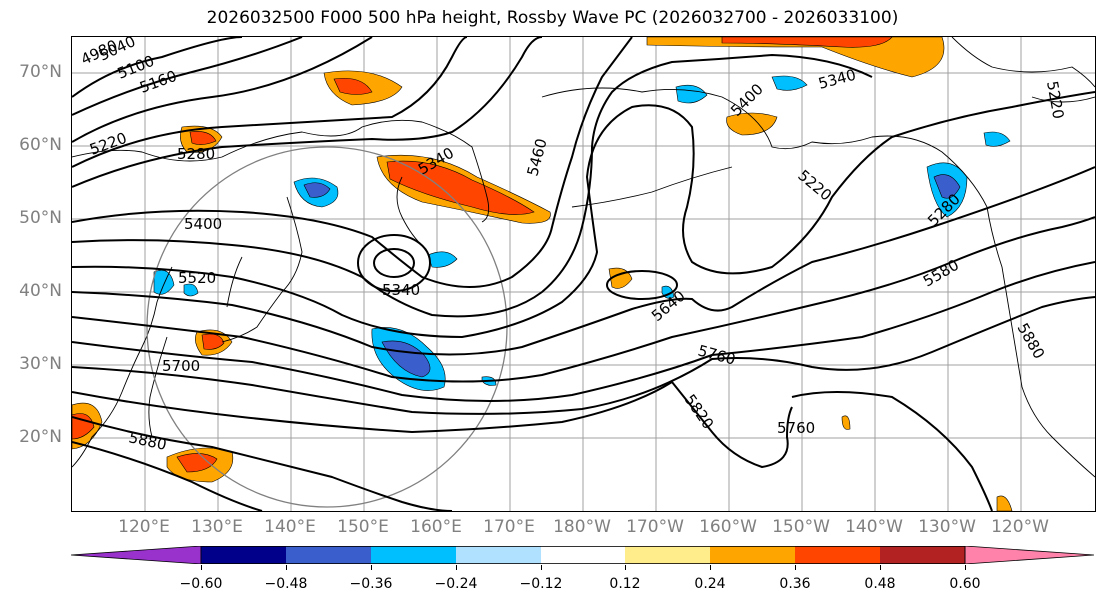  I want to click on contour-label-5880: 5880, so click(147, 441).